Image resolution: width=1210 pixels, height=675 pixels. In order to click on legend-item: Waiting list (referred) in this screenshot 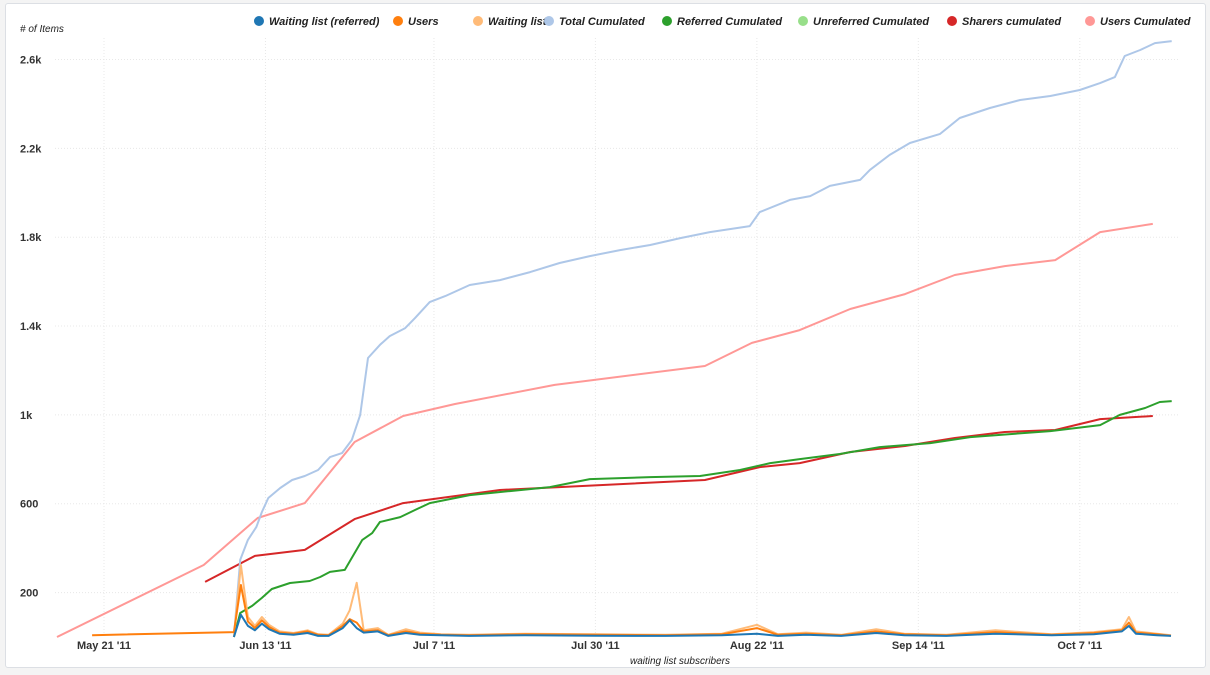, I will do `click(317, 22)`.